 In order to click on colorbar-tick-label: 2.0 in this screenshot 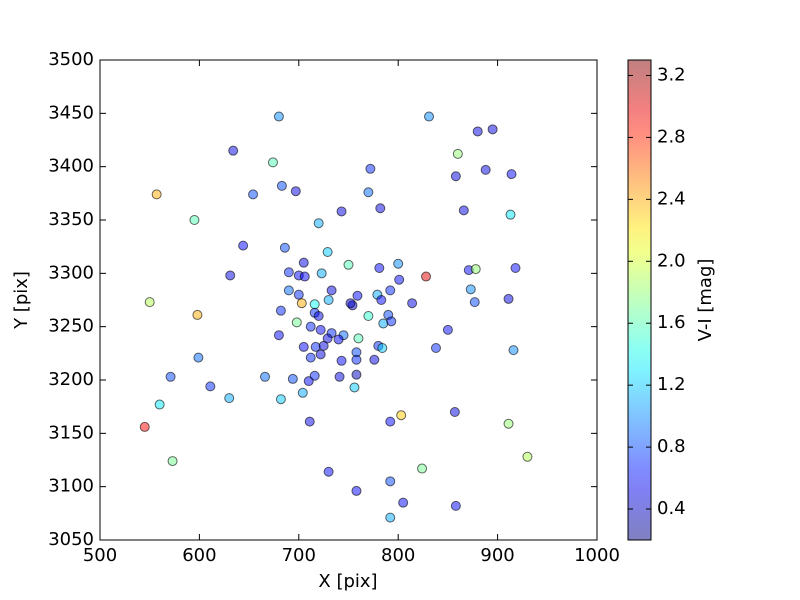, I will do `click(671, 260)`.